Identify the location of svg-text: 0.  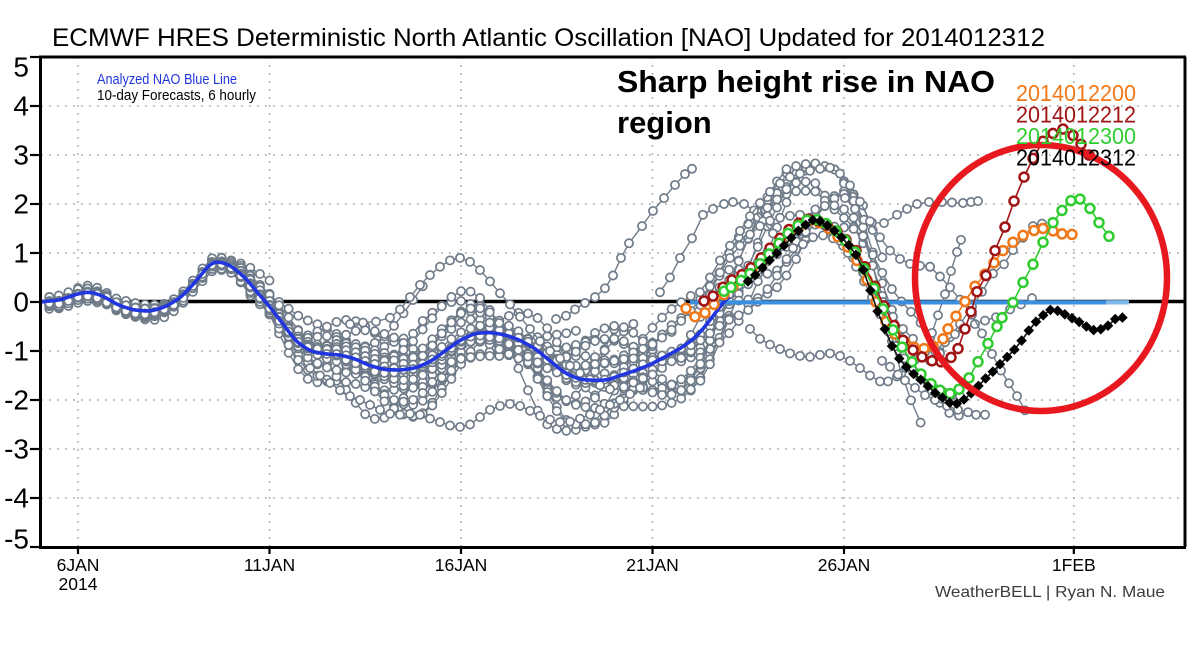
(21, 302).